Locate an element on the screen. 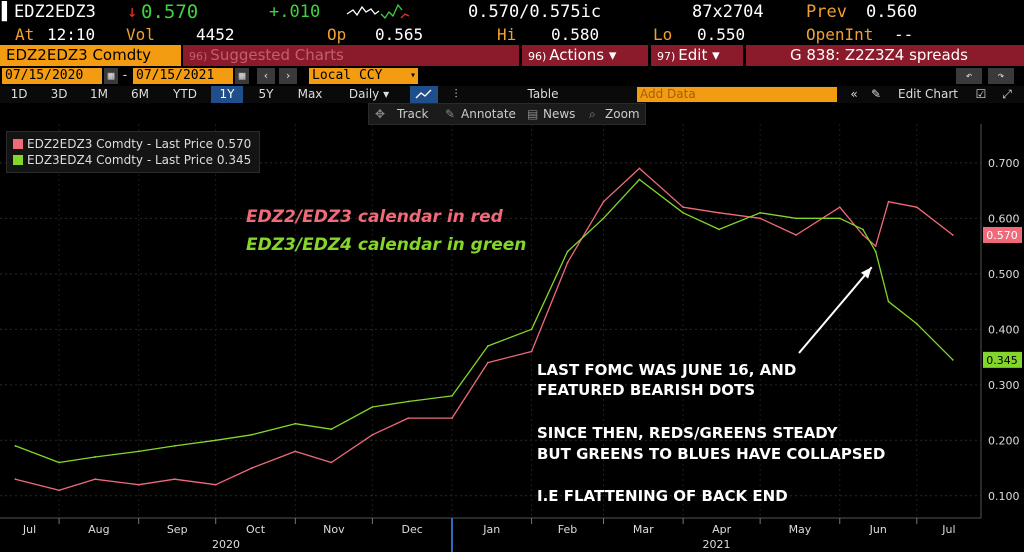  low-value: 0.550 is located at coordinates (721, 34).